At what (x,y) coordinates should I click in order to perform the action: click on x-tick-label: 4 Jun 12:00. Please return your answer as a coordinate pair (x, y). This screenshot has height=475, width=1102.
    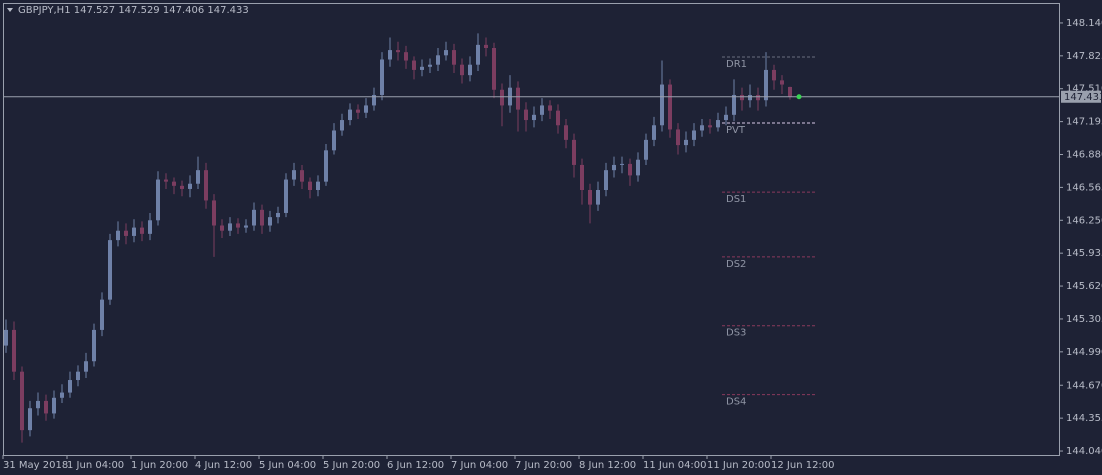
    Looking at the image, I should click on (223, 465).